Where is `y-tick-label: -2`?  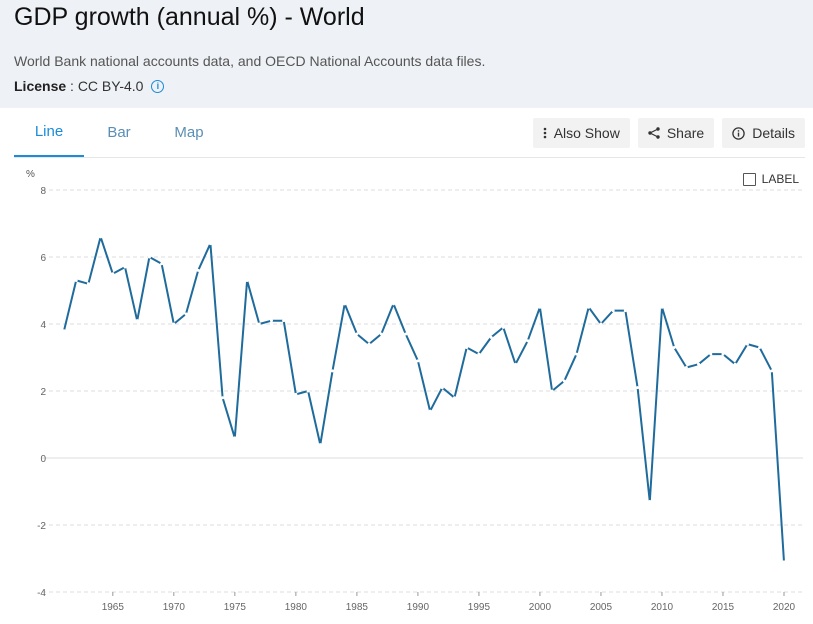
y-tick-label: -2 is located at coordinates (41, 526).